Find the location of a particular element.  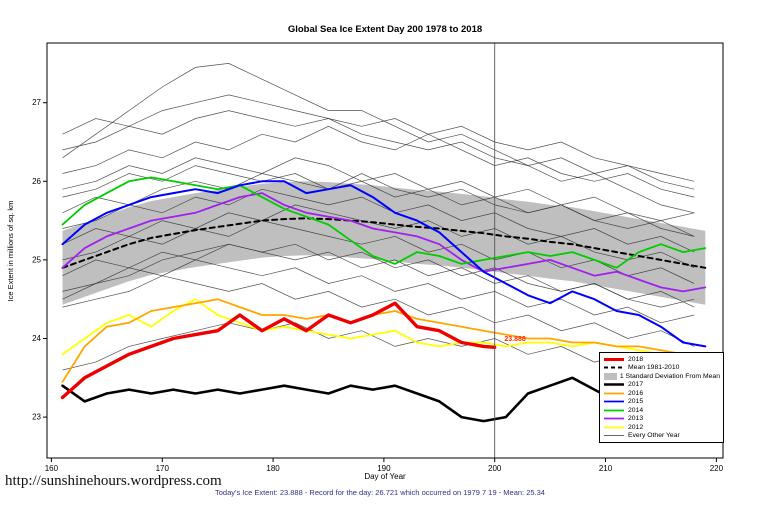

series-2018 is located at coordinates (278, 350).